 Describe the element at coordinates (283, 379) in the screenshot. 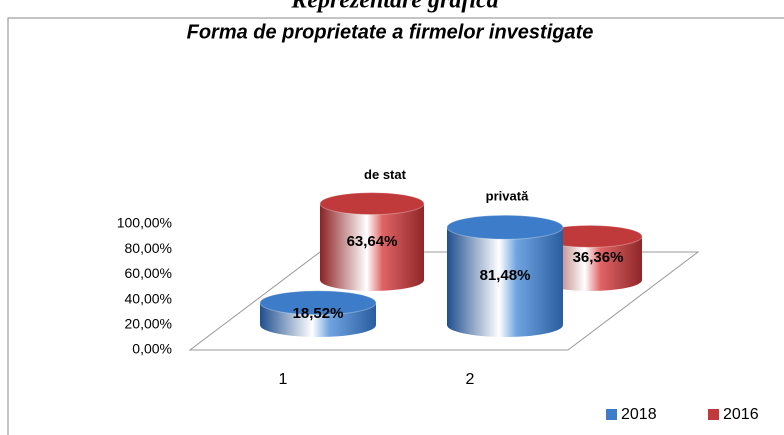

I see `x-tick-label: 1` at that location.